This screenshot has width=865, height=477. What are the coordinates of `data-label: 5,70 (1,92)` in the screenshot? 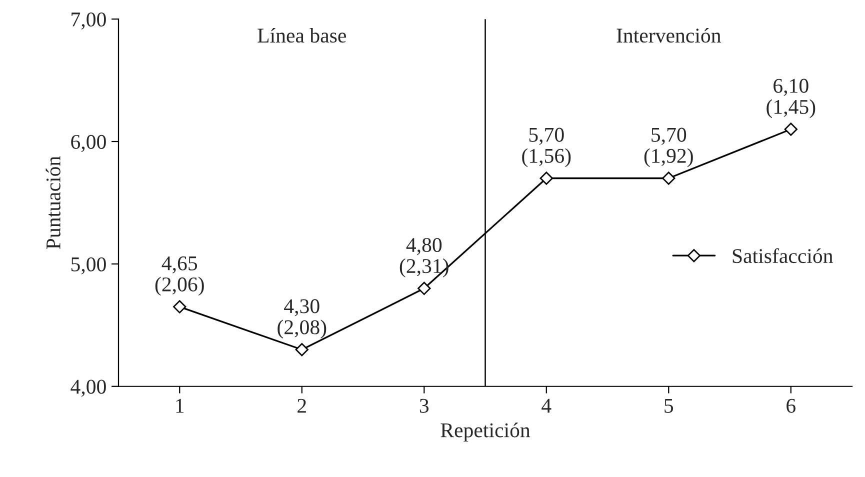 It's located at (668, 148).